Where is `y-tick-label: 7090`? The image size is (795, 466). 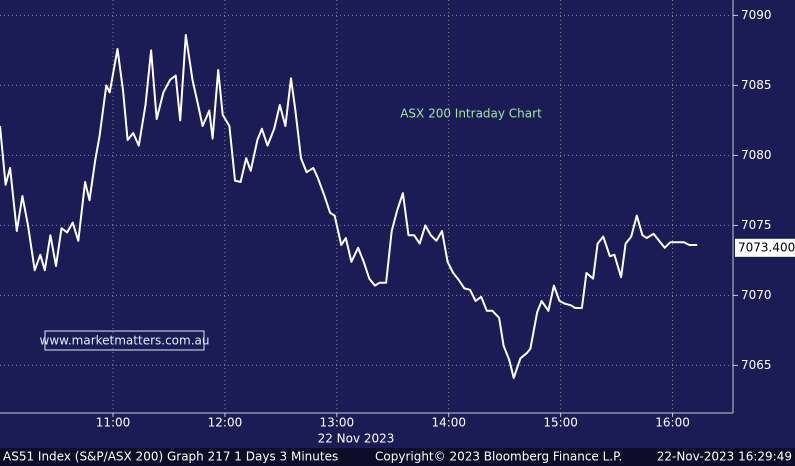
y-tick-label: 7090 is located at coordinates (756, 15).